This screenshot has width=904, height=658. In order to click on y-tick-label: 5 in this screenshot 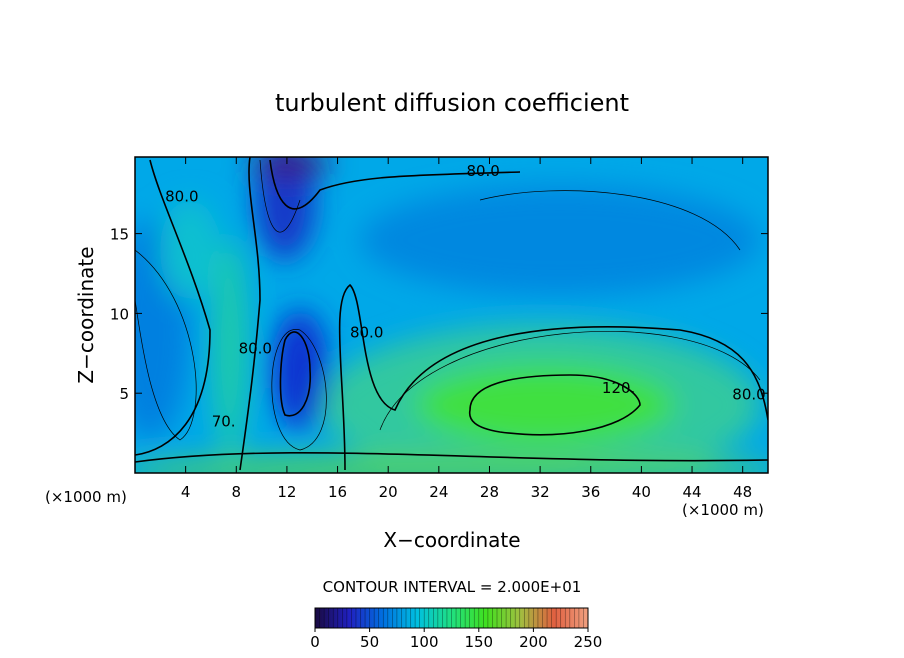, I will do `click(124, 394)`.